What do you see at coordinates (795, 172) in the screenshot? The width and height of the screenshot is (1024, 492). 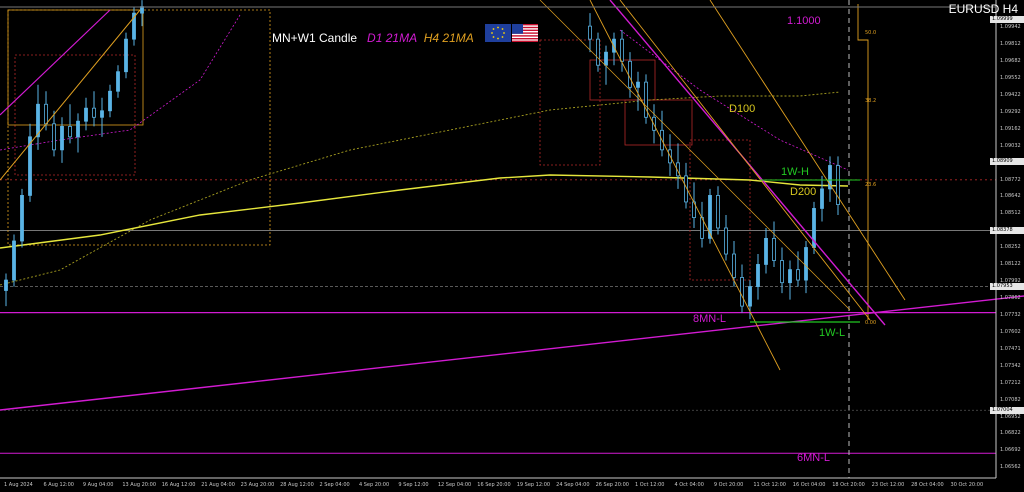 I see `w1-high-label: 1W-H` at bounding box center [795, 172].